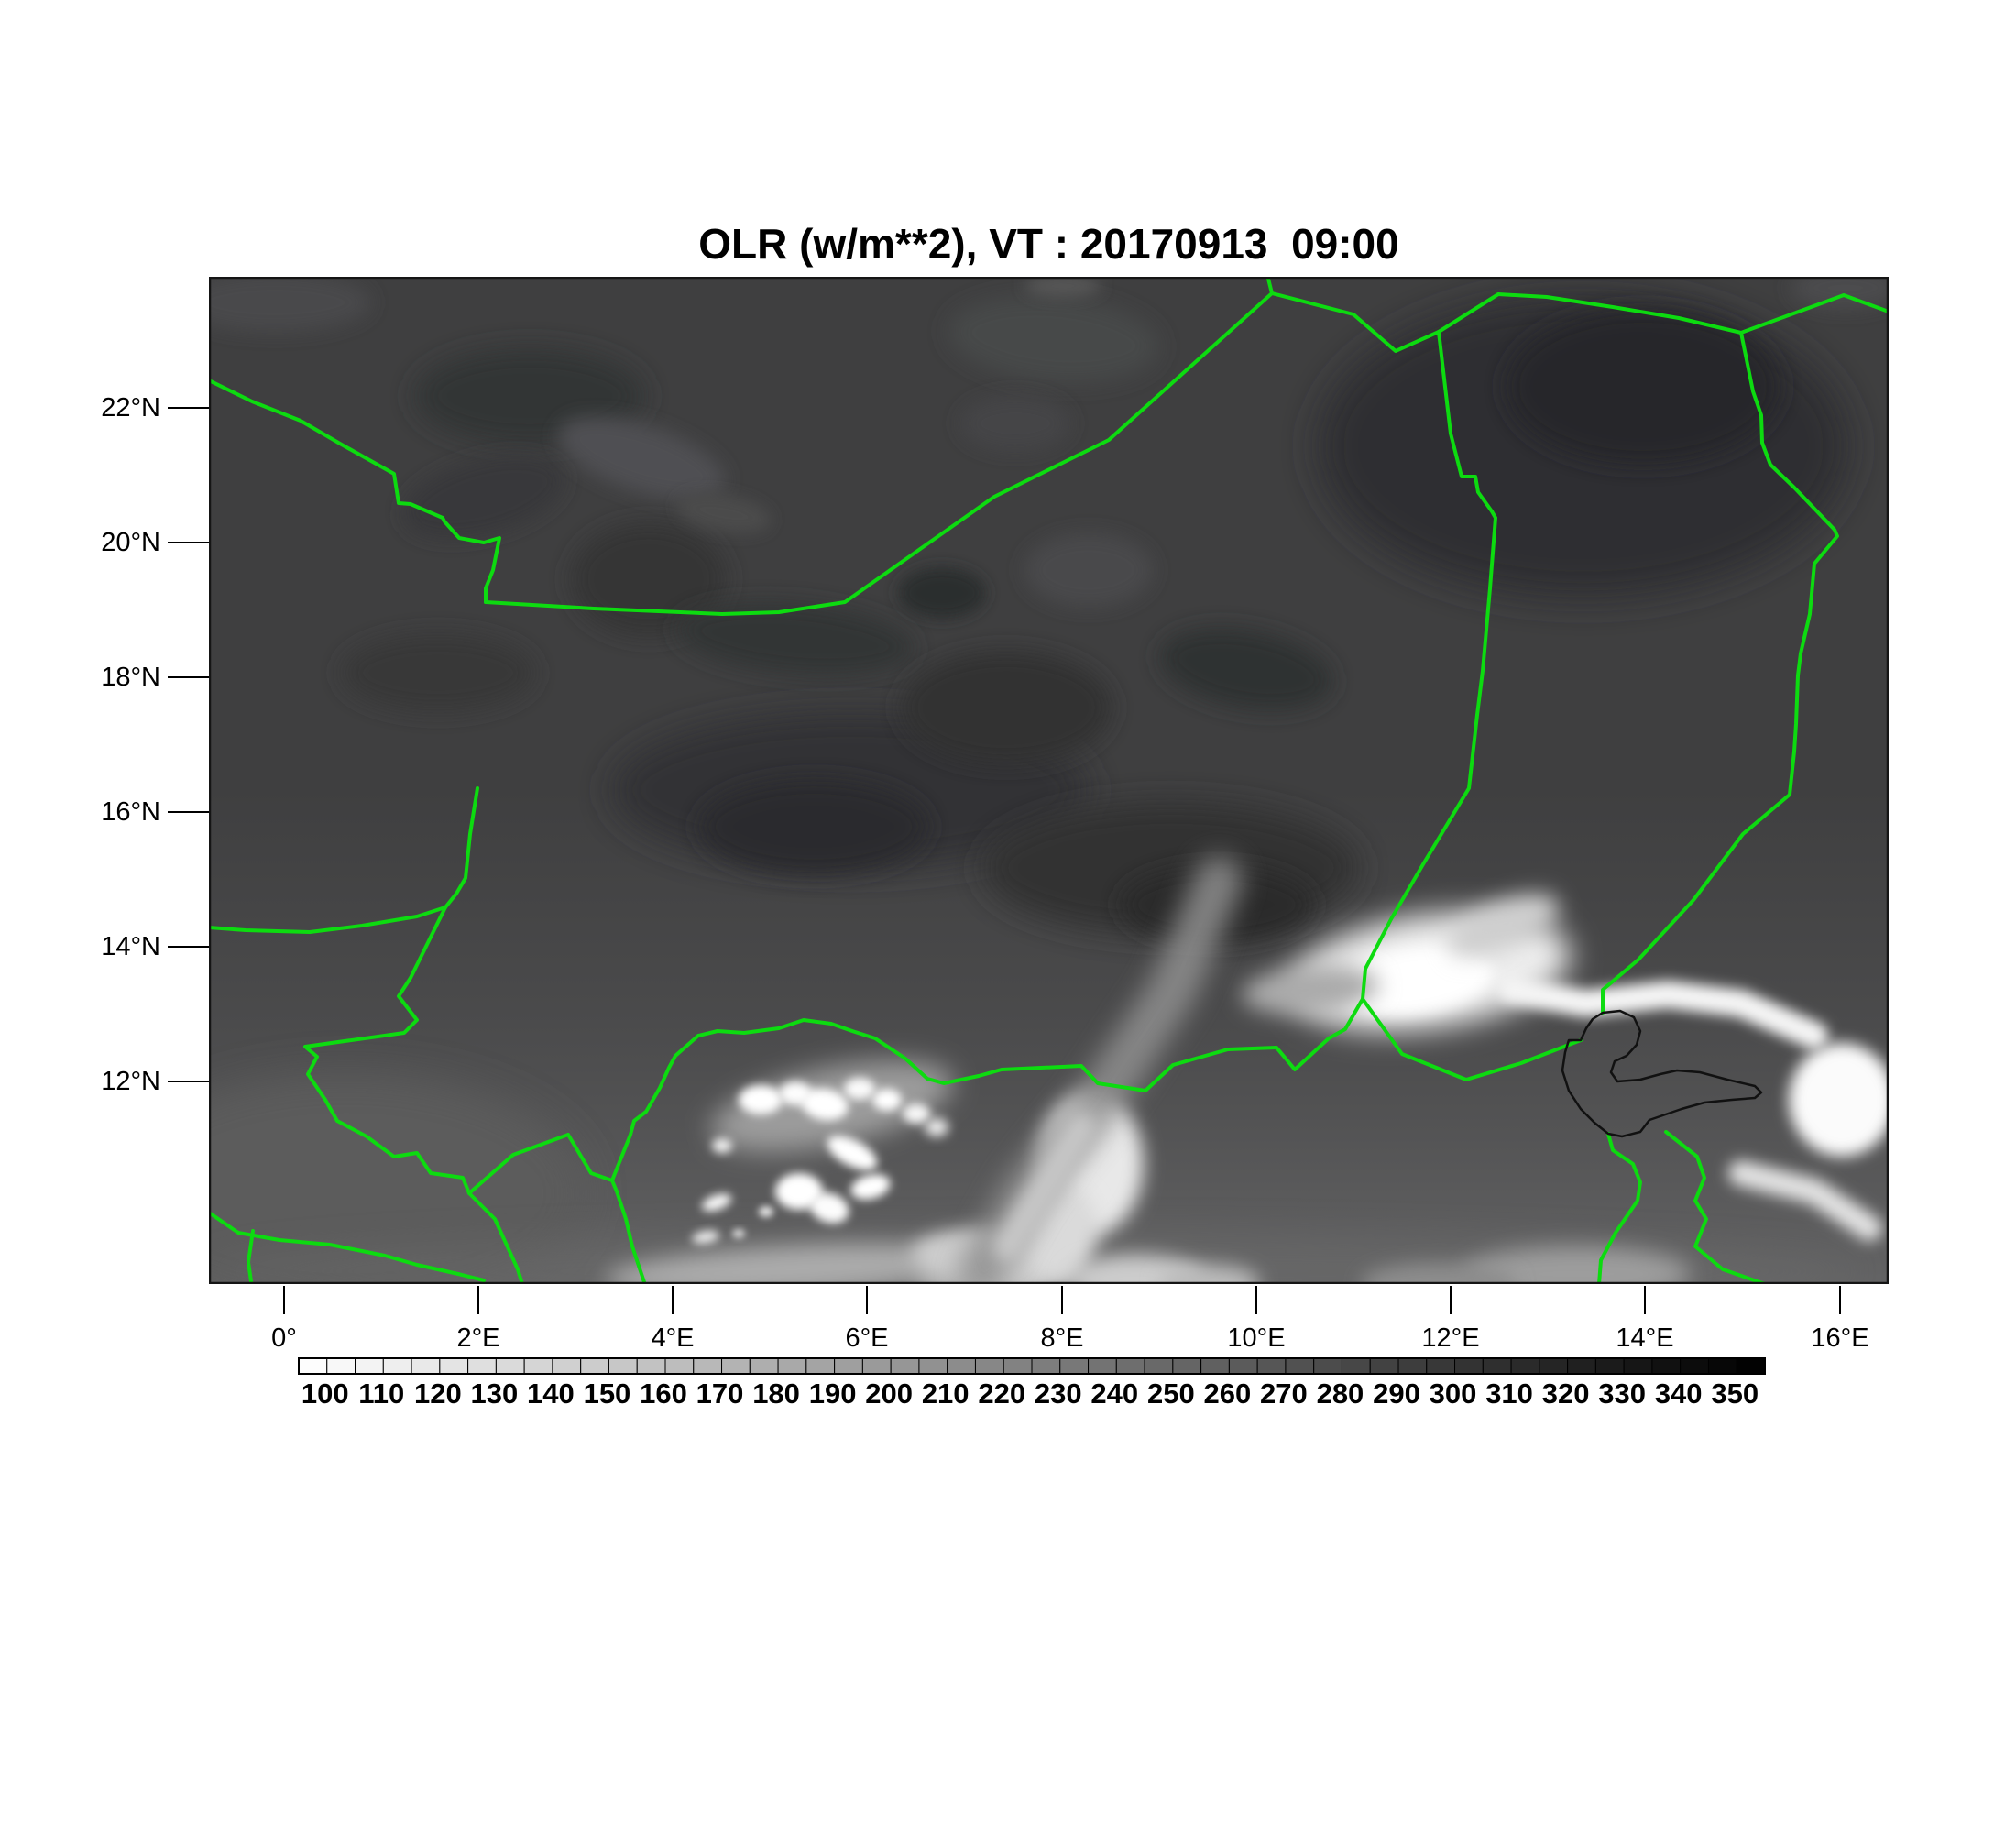 The width and height of the screenshot is (2016, 1833). I want to click on colorbar-tick-label: 350, so click(1735, 1393).